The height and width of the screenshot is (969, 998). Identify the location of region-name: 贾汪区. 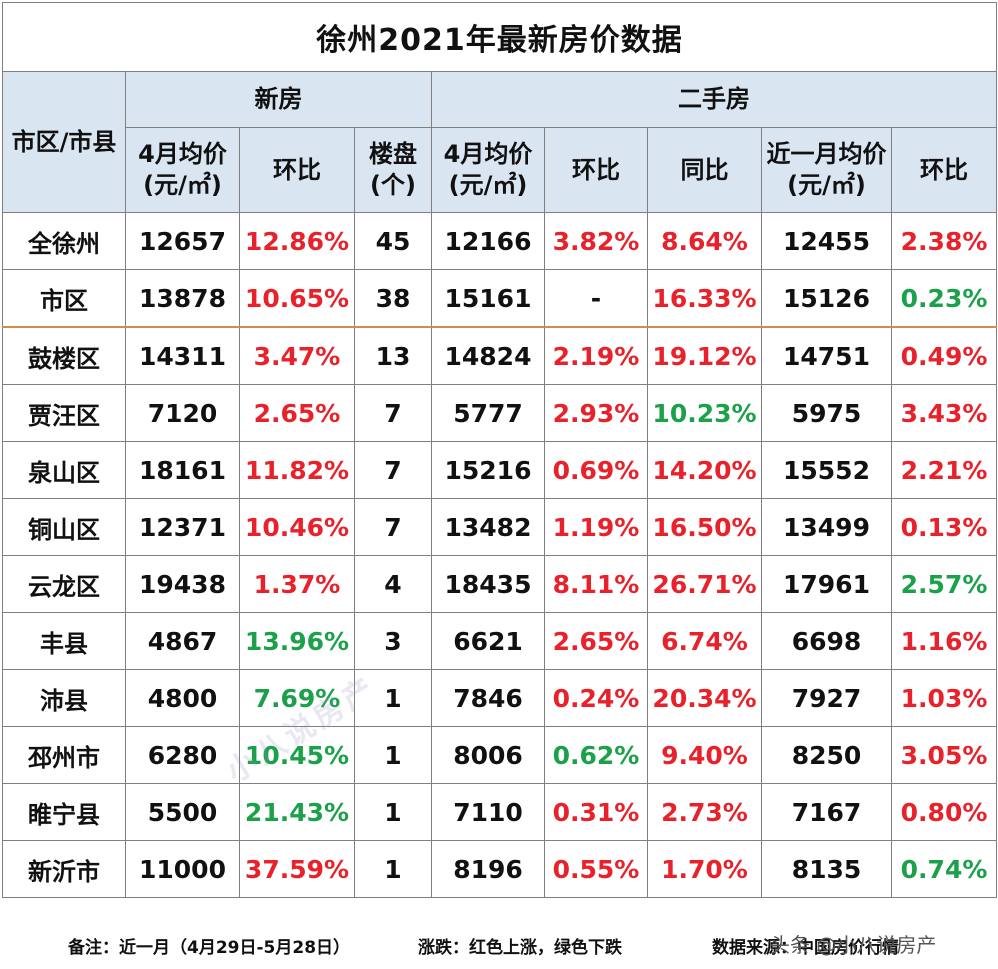
(64, 413).